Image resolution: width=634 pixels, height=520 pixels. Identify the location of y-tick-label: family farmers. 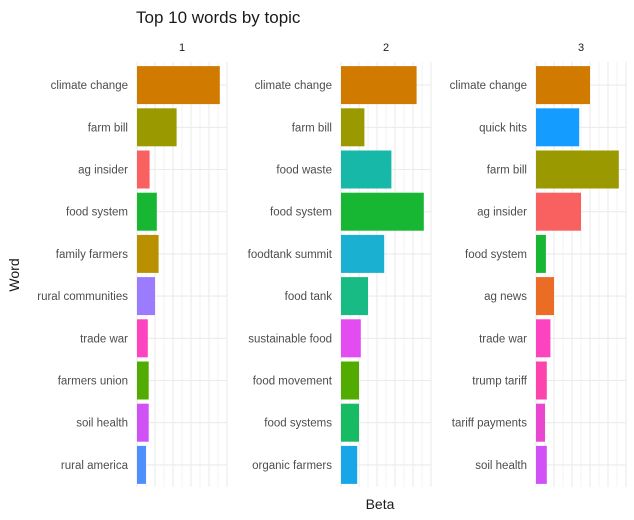
(92, 255).